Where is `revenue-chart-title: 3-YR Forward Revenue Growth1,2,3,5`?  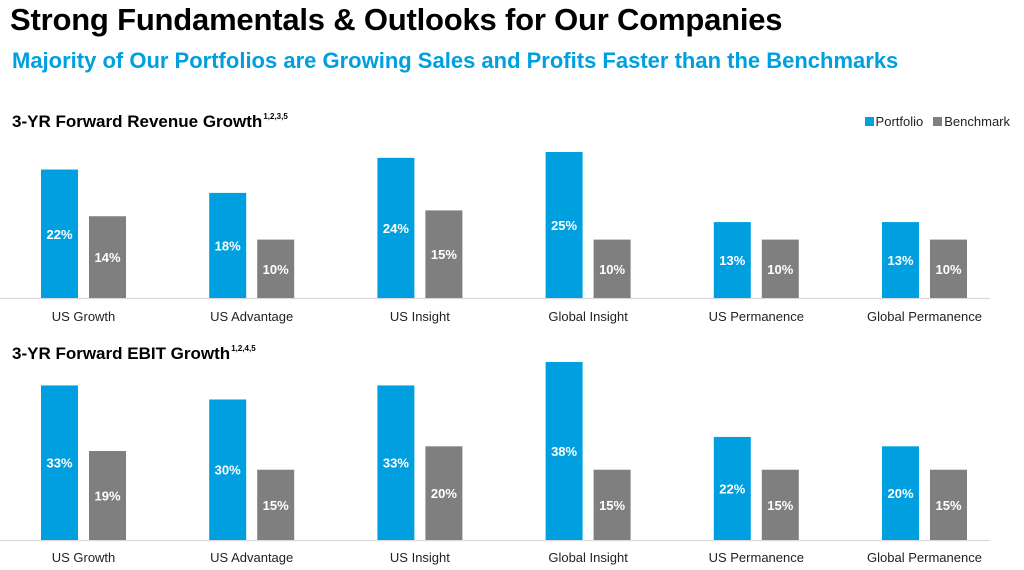 revenue-chart-title: 3-YR Forward Revenue Growth1,2,3,5 is located at coordinates (150, 122).